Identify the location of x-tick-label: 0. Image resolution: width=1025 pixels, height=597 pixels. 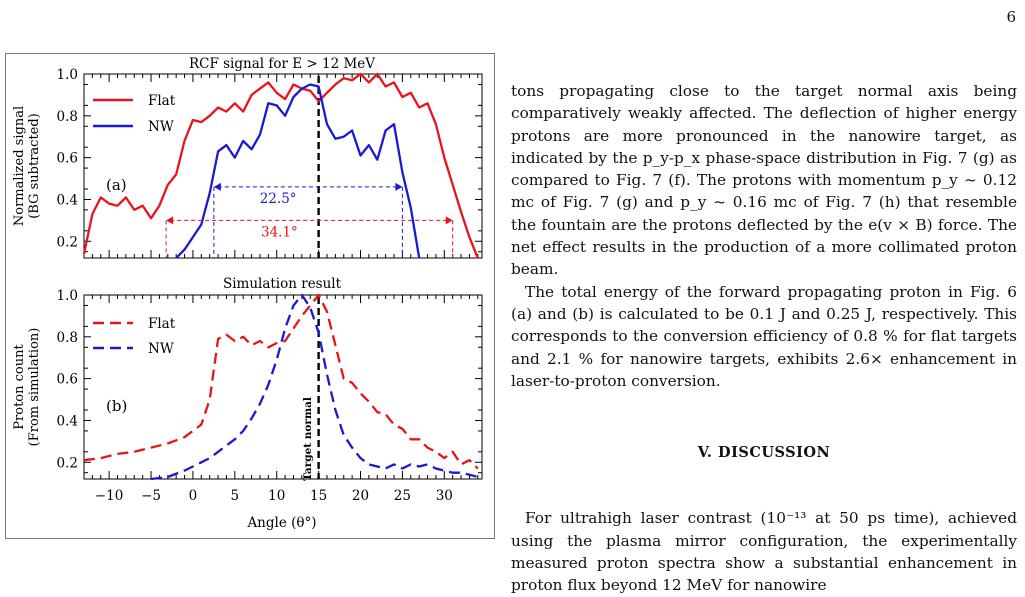
(193, 496).